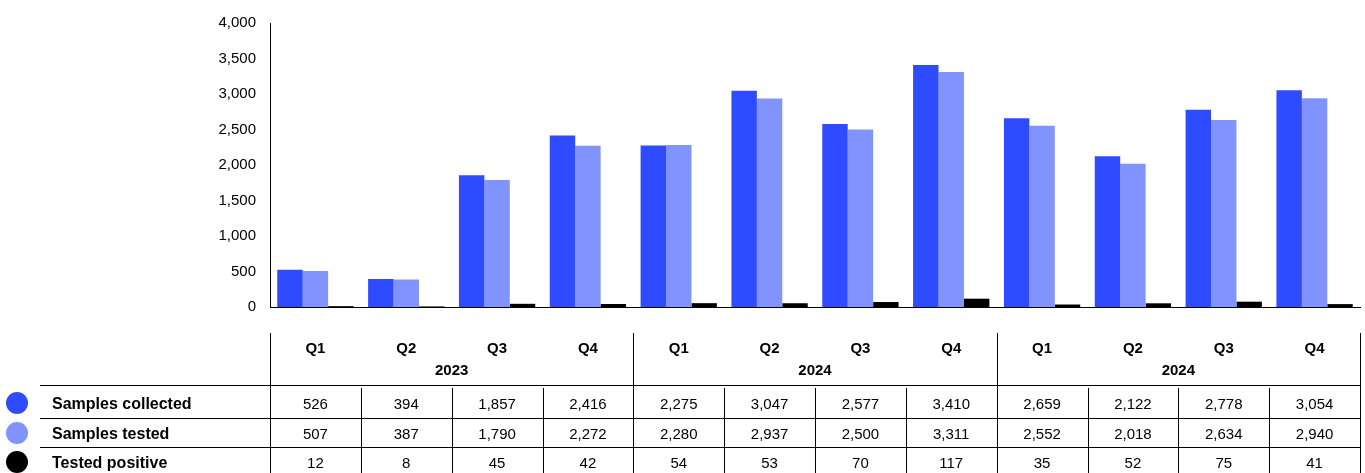 The height and width of the screenshot is (473, 1365). What do you see at coordinates (1224, 462) in the screenshot?
I see `data-label: 75` at bounding box center [1224, 462].